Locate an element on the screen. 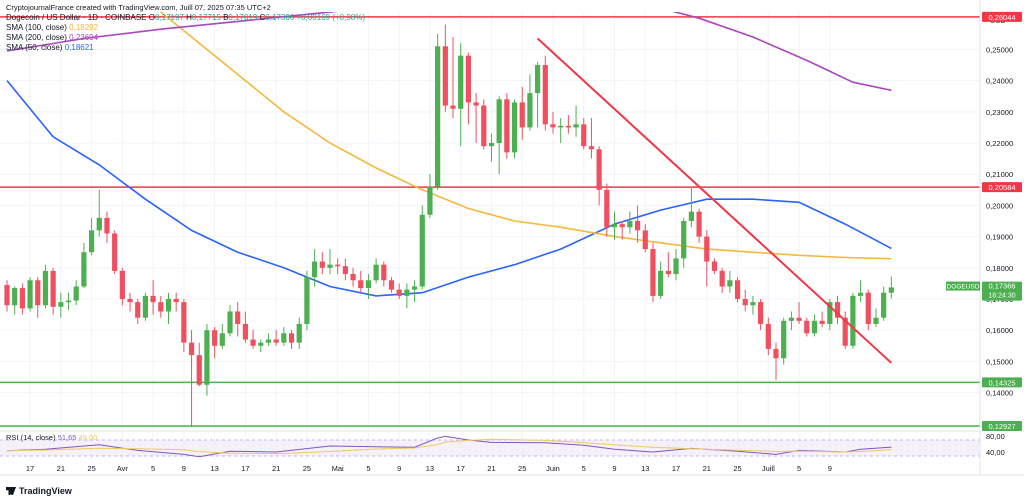 Image resolution: width=1024 pixels, height=501 pixels. price-label-value: 0,17366 is located at coordinates (1001, 286).